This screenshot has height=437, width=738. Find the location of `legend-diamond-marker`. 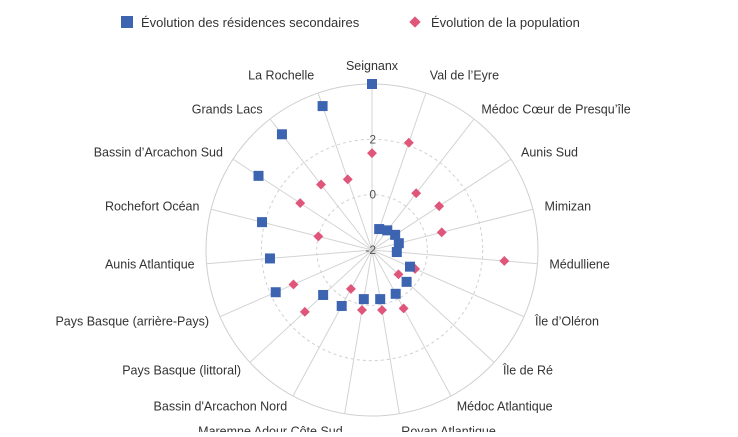

legend-diamond-marker is located at coordinates (415, 22).